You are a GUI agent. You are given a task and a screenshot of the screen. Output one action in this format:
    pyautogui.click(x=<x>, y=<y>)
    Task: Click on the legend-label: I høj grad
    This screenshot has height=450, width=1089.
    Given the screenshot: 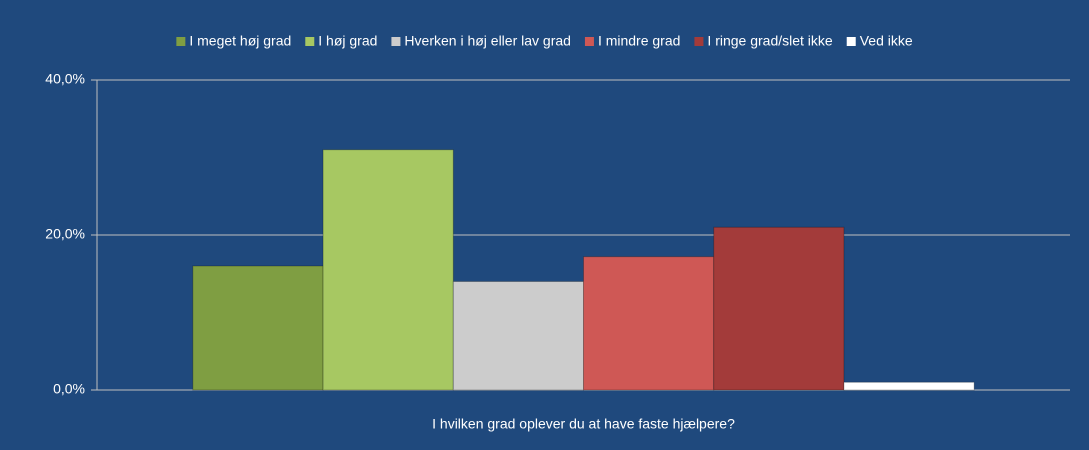 What is the action you would take?
    pyautogui.click(x=347, y=41)
    